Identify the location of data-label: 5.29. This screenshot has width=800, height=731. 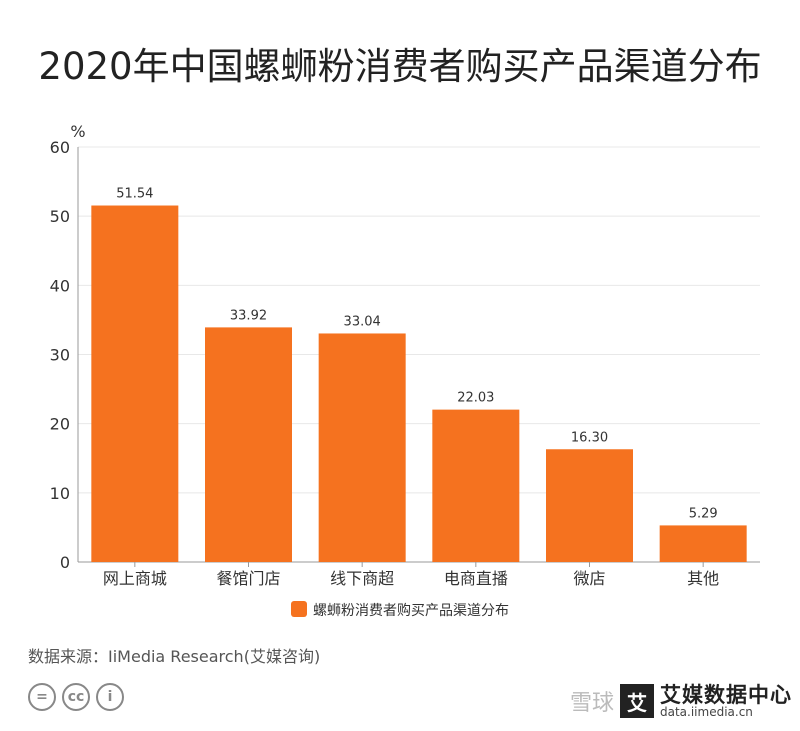
(703, 513).